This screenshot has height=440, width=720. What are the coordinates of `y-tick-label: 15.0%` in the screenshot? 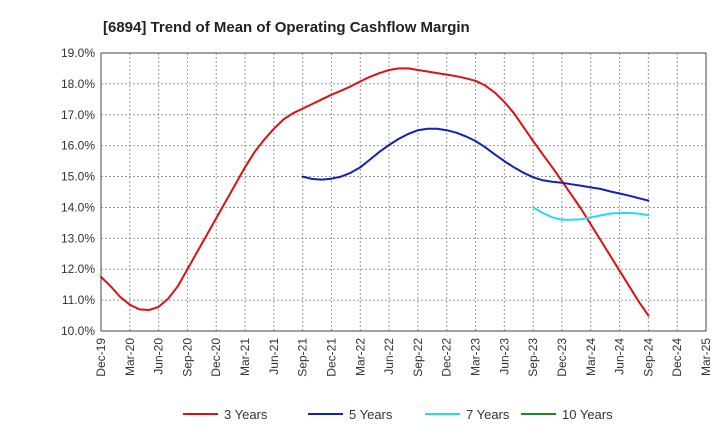 It's located at (78, 177).